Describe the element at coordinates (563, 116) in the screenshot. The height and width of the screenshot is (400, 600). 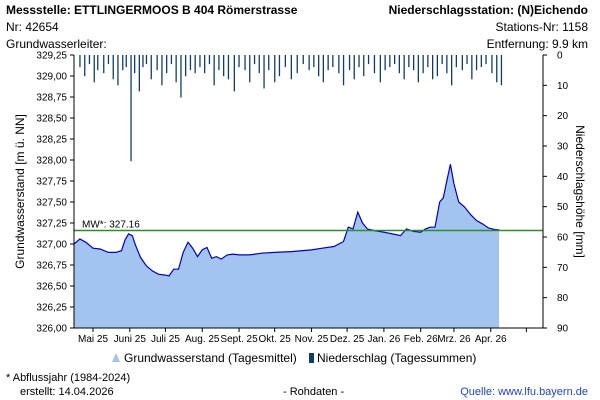
I see `right-tick-label: 20` at that location.